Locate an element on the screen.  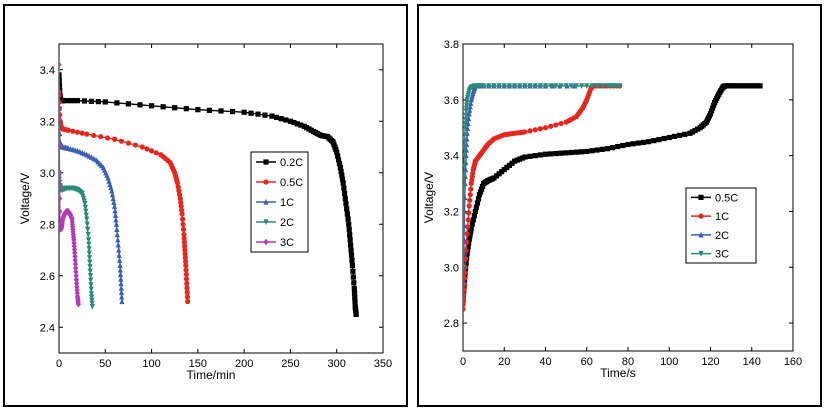
y-tick-label: 2.6 is located at coordinates (47, 277).